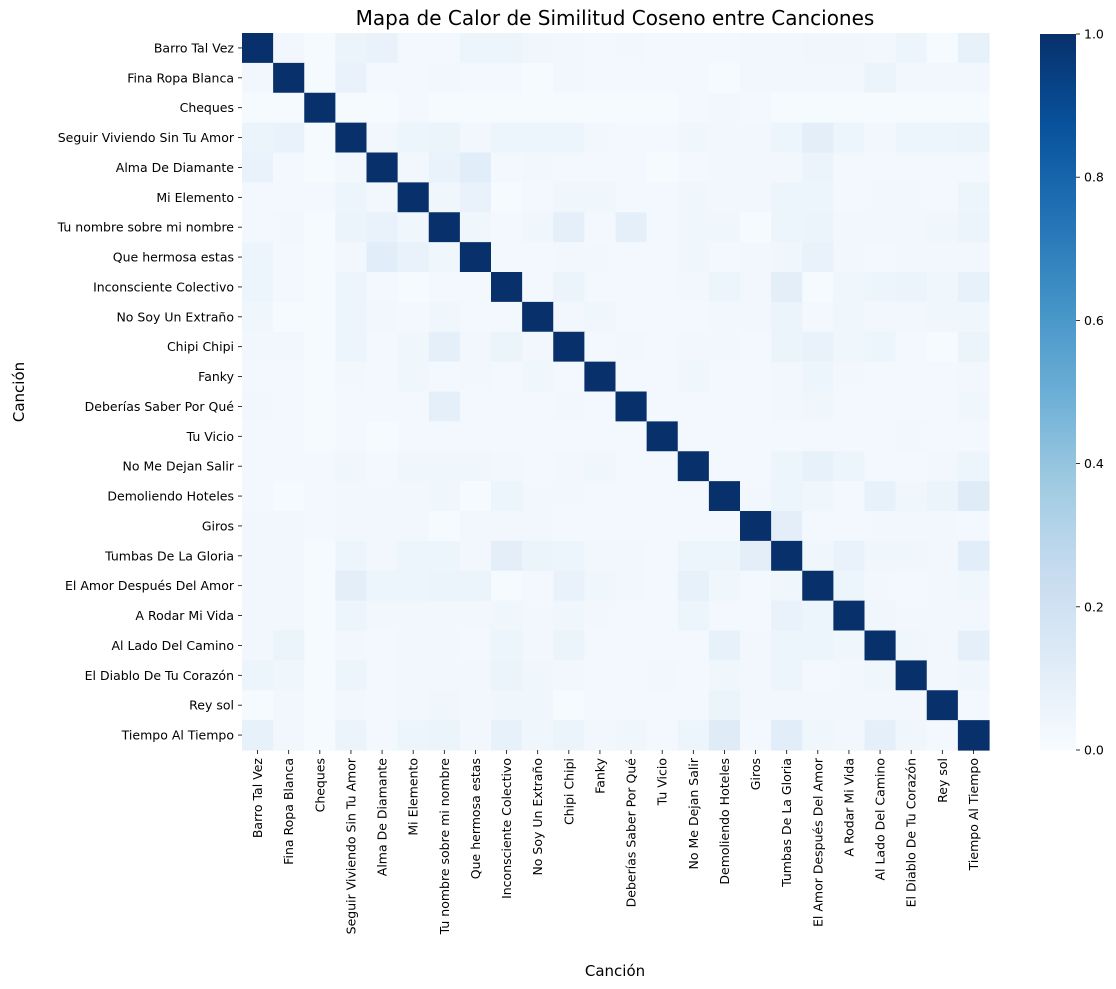 The height and width of the screenshot is (989, 1116). I want to click on y-tick-label: No Soy Un Extraño, so click(175, 316).